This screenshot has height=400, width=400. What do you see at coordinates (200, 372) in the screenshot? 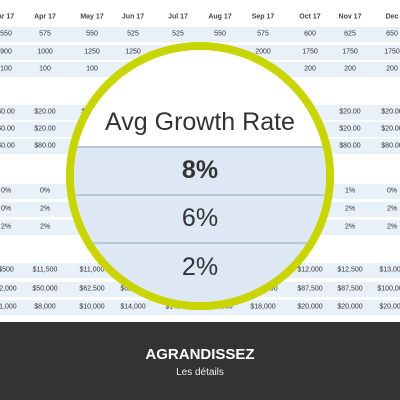
I see `banner-subtitle: Les détails` at bounding box center [200, 372].